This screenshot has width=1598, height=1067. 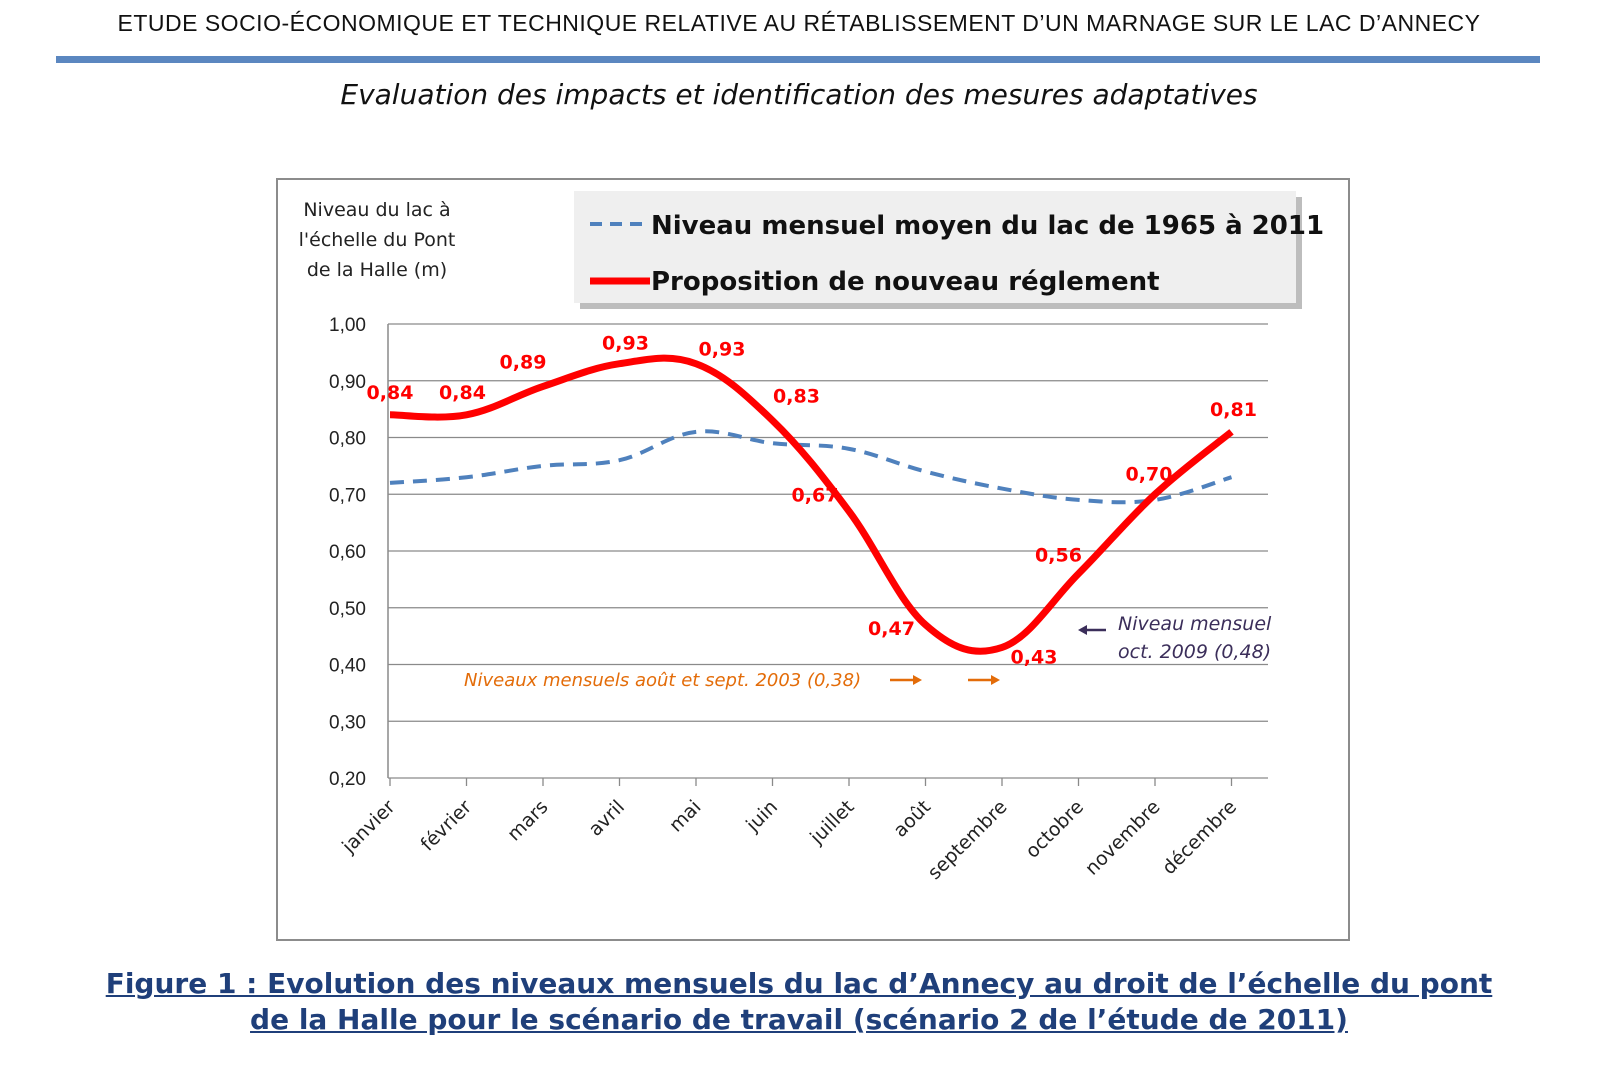 What do you see at coordinates (968, 840) in the screenshot?
I see `x-tick-label: septembre` at bounding box center [968, 840].